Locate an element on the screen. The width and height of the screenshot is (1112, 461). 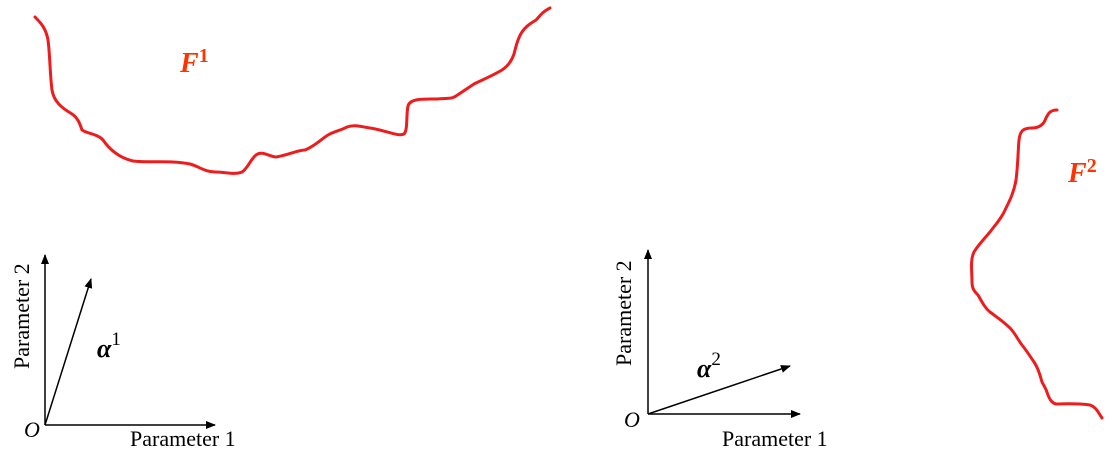
panel2-y-axis-label: Parameter 2 is located at coordinates (623, 313).